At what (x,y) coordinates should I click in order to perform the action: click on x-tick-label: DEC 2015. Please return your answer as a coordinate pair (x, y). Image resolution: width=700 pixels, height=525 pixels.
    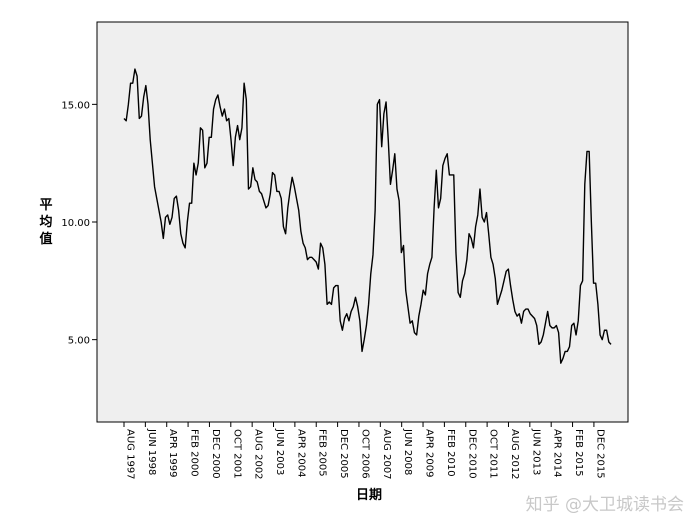
    Looking at the image, I should click on (599, 454).